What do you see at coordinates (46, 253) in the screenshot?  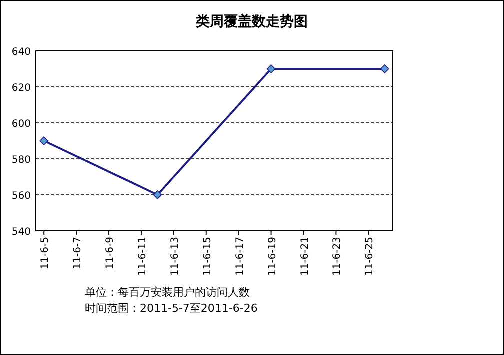 I see `x-tick-label: 11-6-5` at bounding box center [46, 253].